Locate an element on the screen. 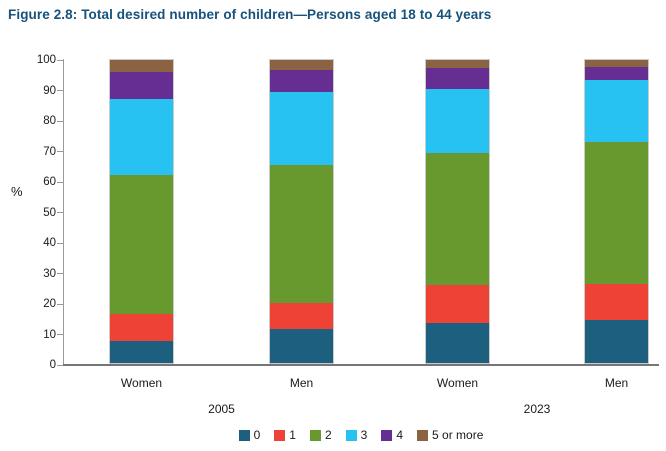 The height and width of the screenshot is (451, 666). y-tick-label: 80 is located at coordinates (49, 121).